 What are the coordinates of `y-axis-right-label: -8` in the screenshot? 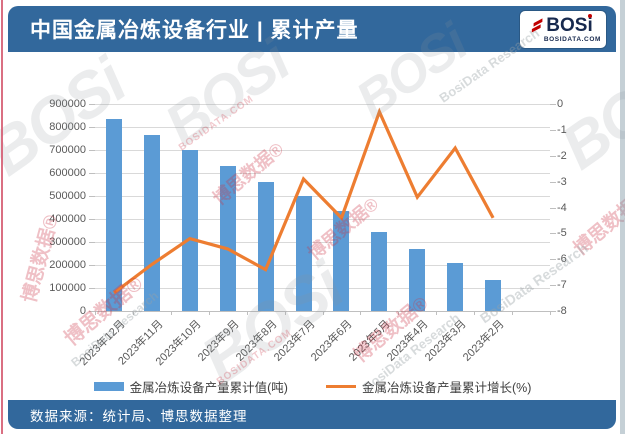 It's located at (562, 311).